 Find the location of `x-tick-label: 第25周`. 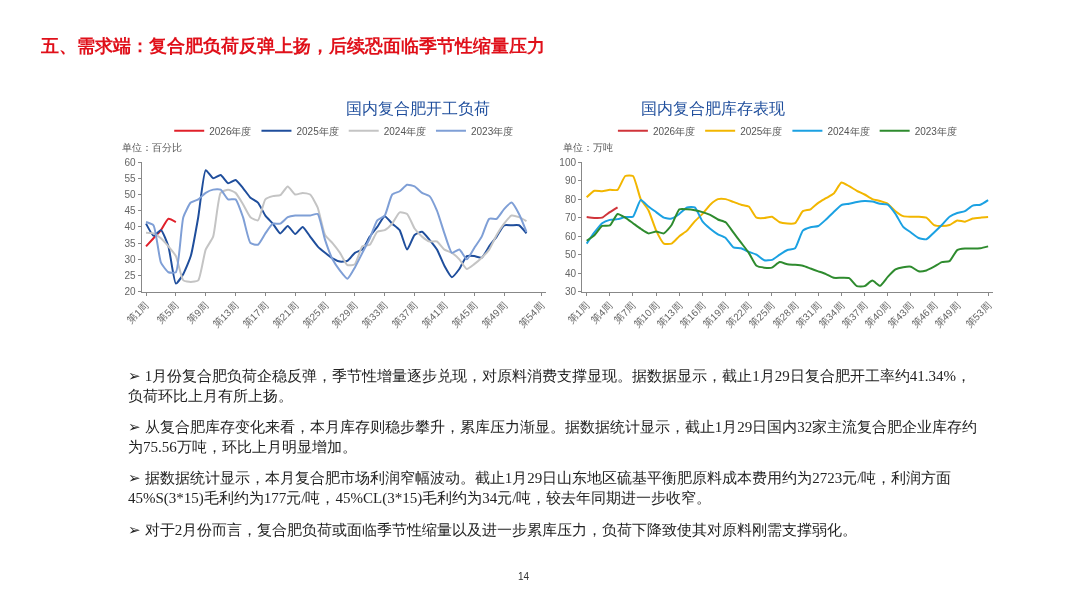

x-tick-label: 第25周 is located at coordinates (315, 314).